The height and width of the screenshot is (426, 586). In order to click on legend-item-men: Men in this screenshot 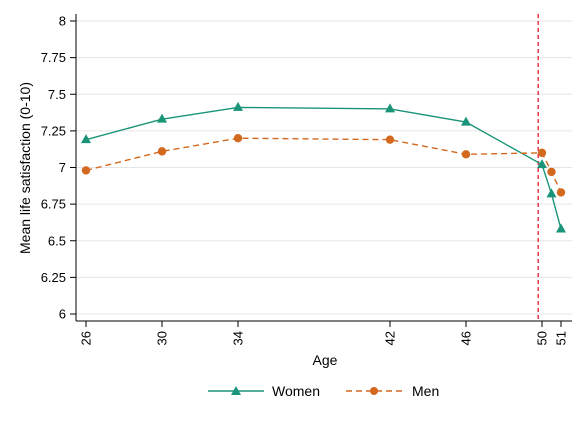, I will do `click(392, 391)`.